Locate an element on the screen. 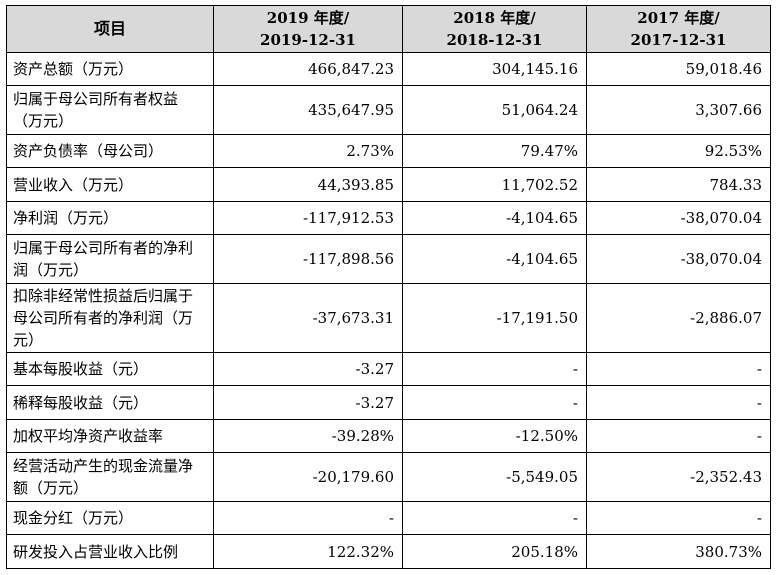 This screenshot has height=575, width=777. row-label: 归属于母公司所有者权益（万元） is located at coordinates (110, 110).